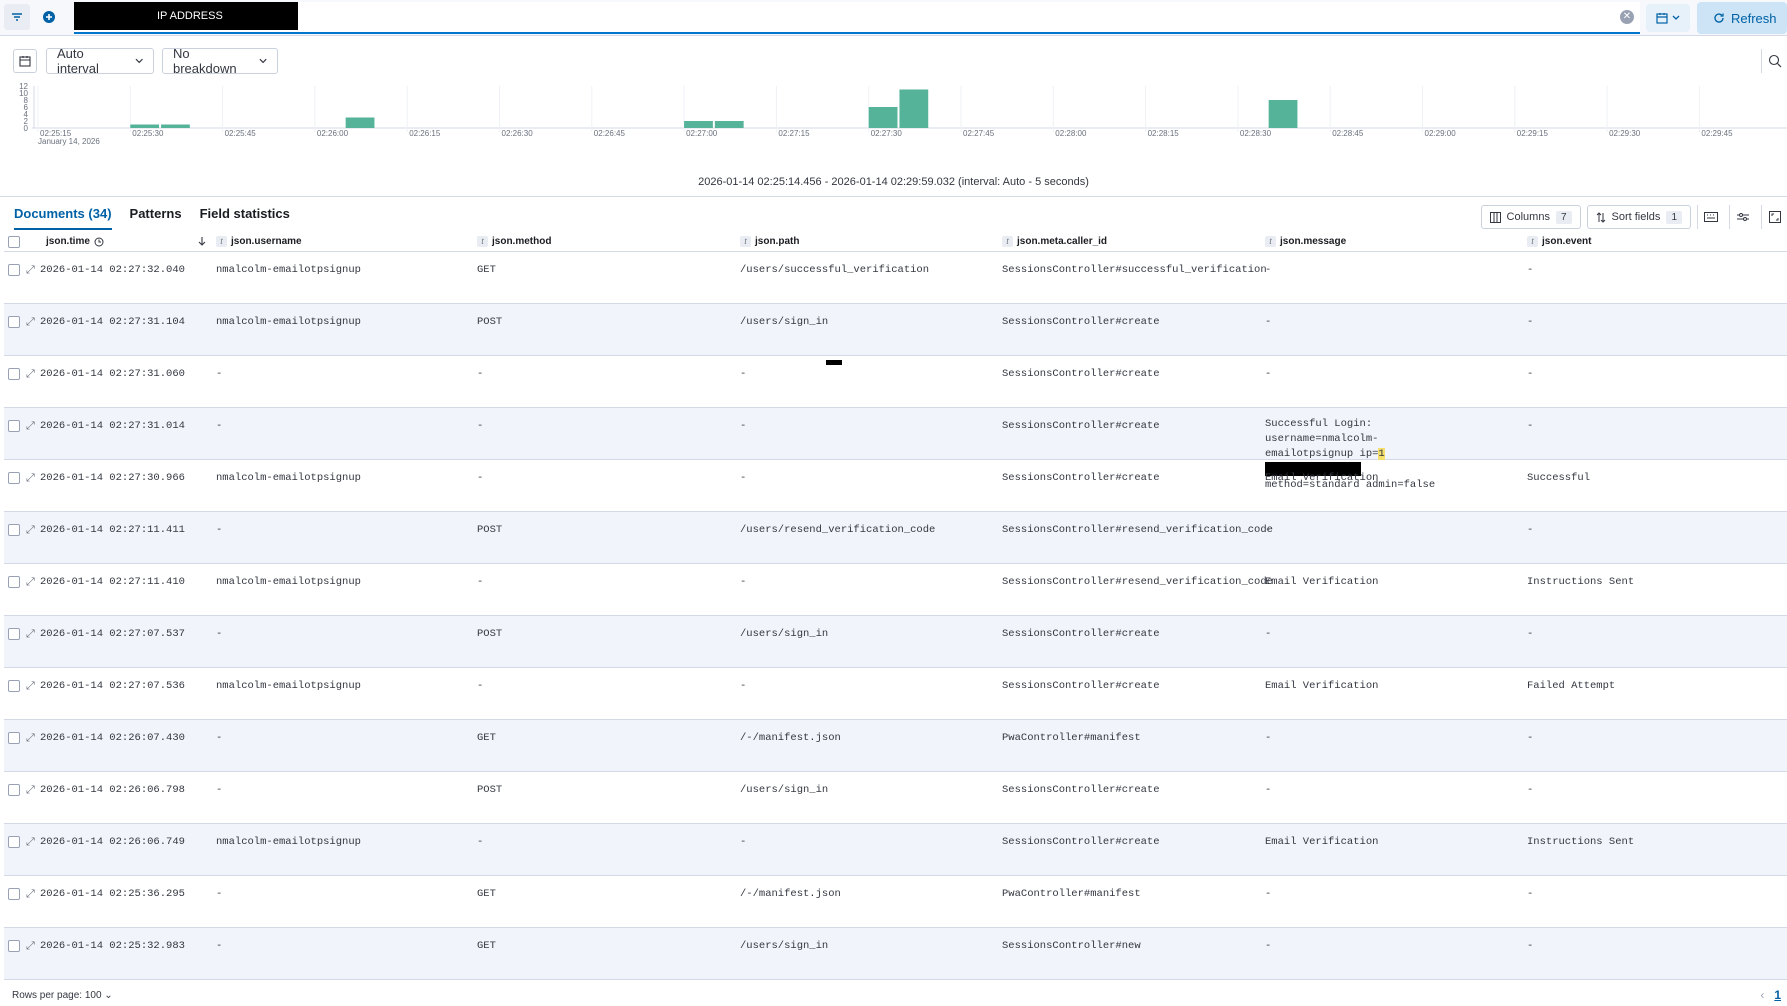 This screenshot has width=1787, height=1006. I want to click on date-picker-button, so click(1668, 18).